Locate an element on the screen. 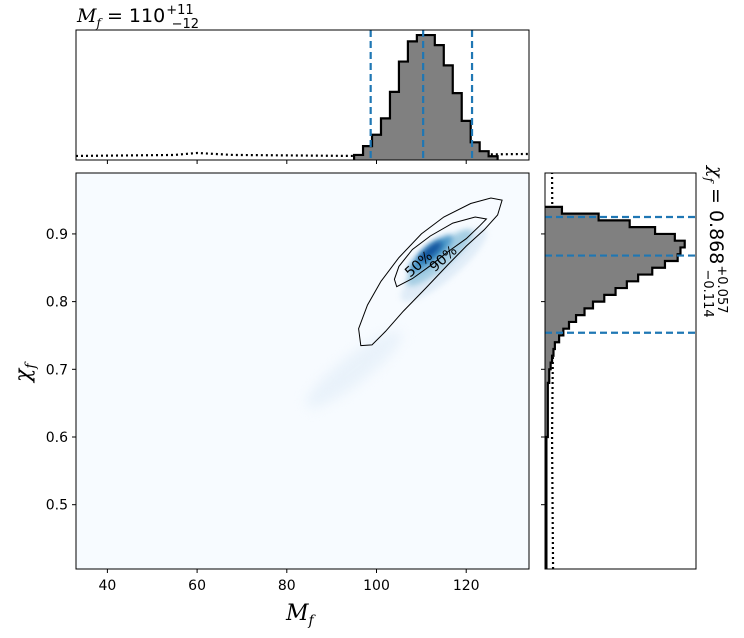  density-tail is located at coordinates (354, 369).